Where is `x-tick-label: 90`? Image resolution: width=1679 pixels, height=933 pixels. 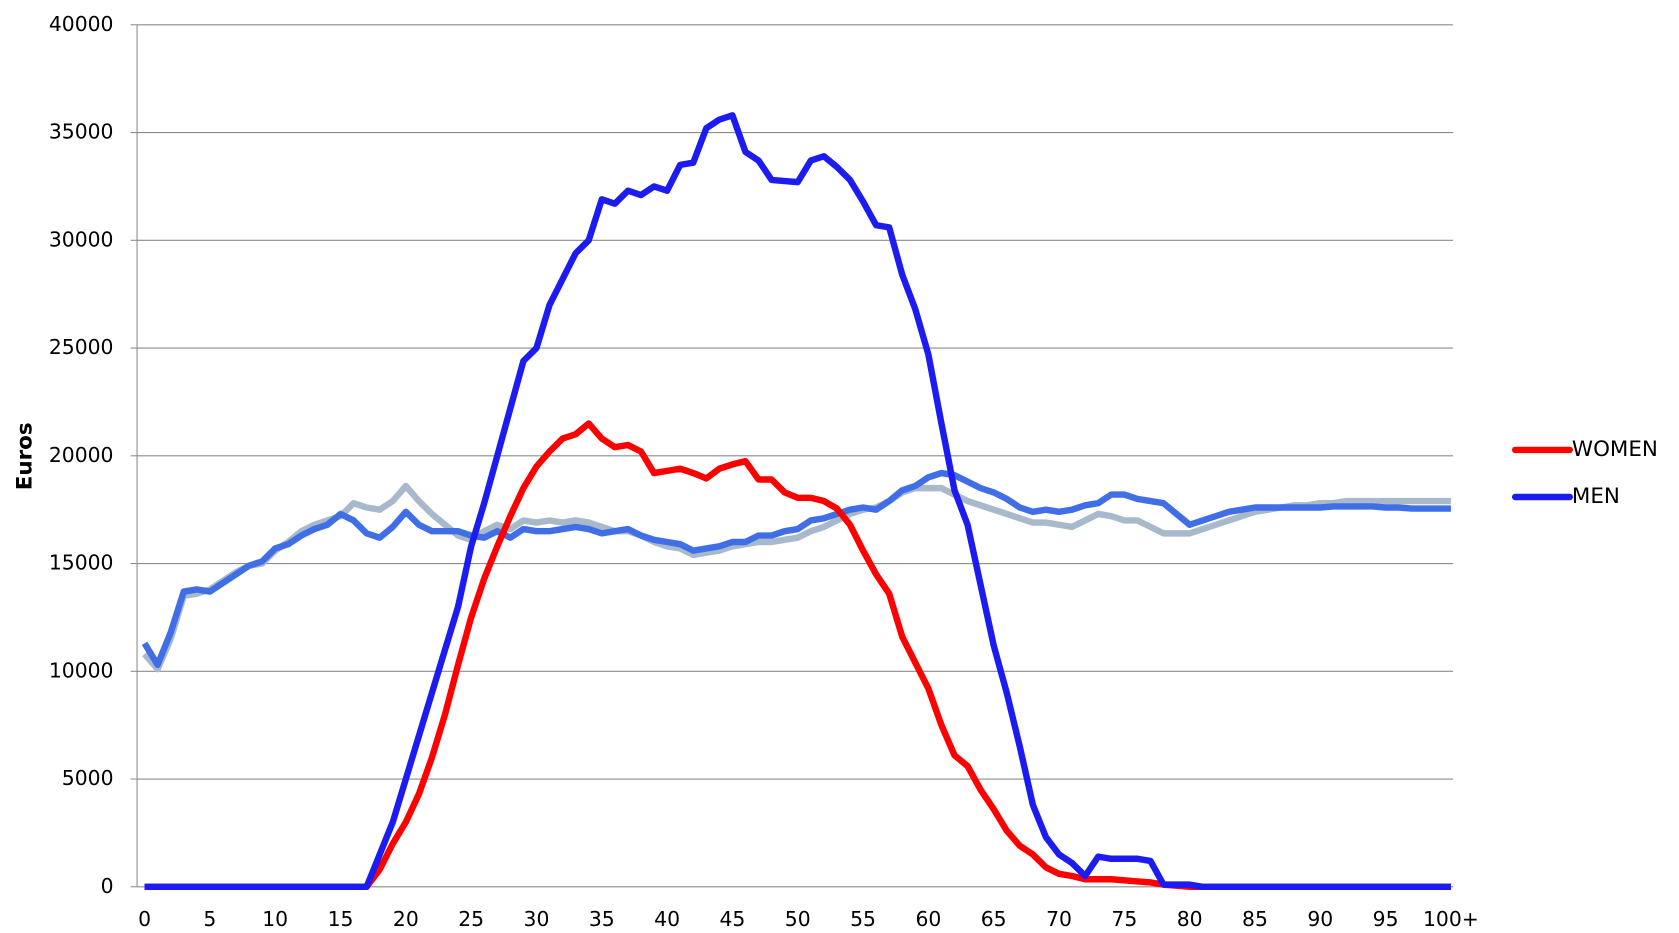 x-tick-label: 90 is located at coordinates (1320, 919).